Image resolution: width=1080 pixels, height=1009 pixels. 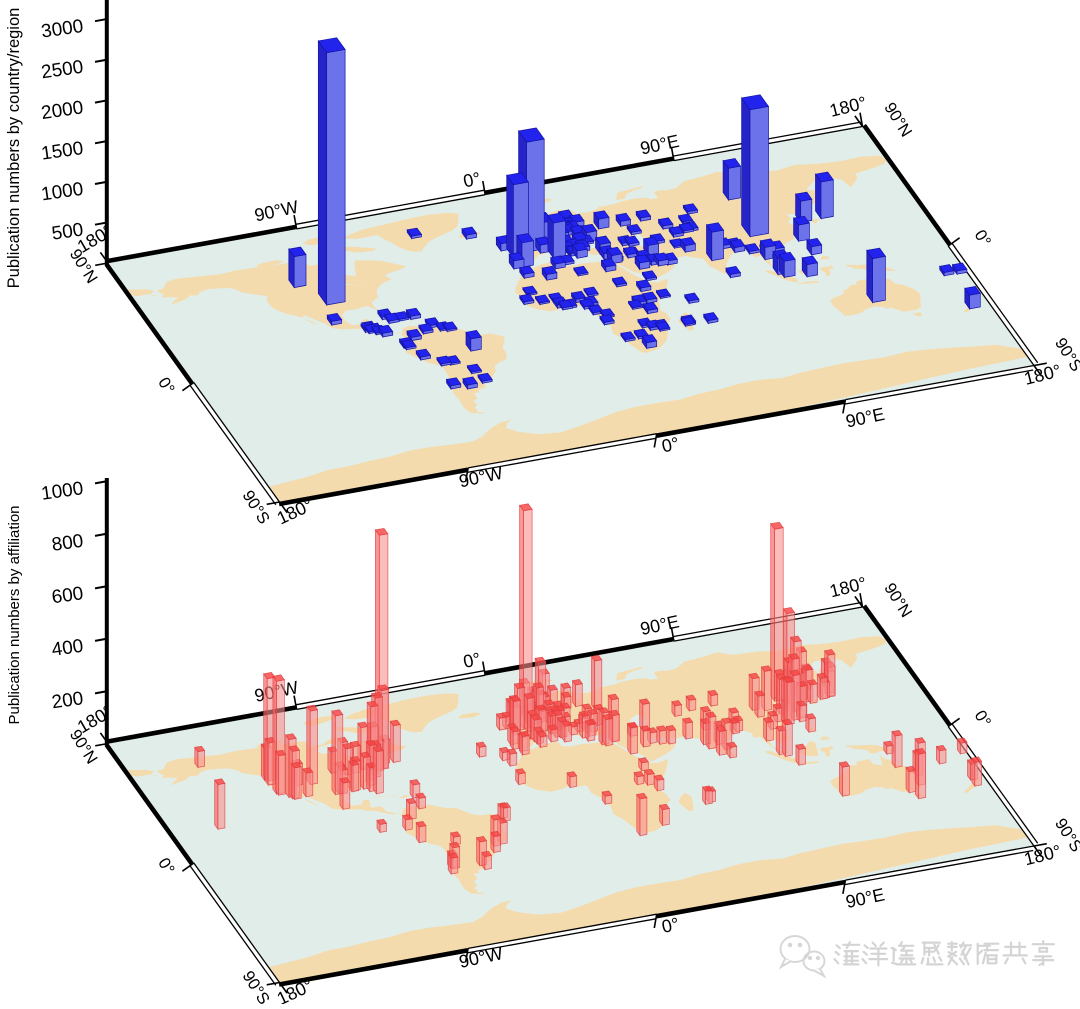 I want to click on svg-text: 90°W, so click(x=276, y=211).